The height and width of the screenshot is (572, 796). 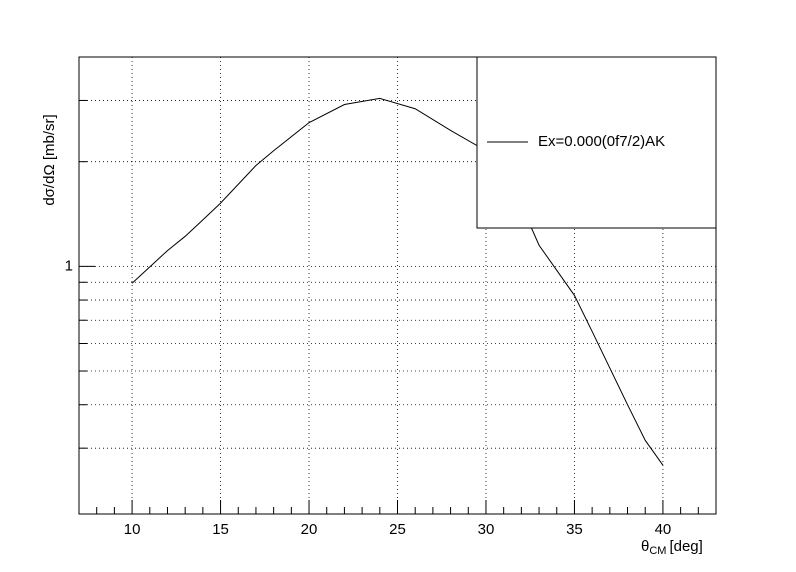 I want to click on x-label-subscript: CM, so click(x=657, y=551).